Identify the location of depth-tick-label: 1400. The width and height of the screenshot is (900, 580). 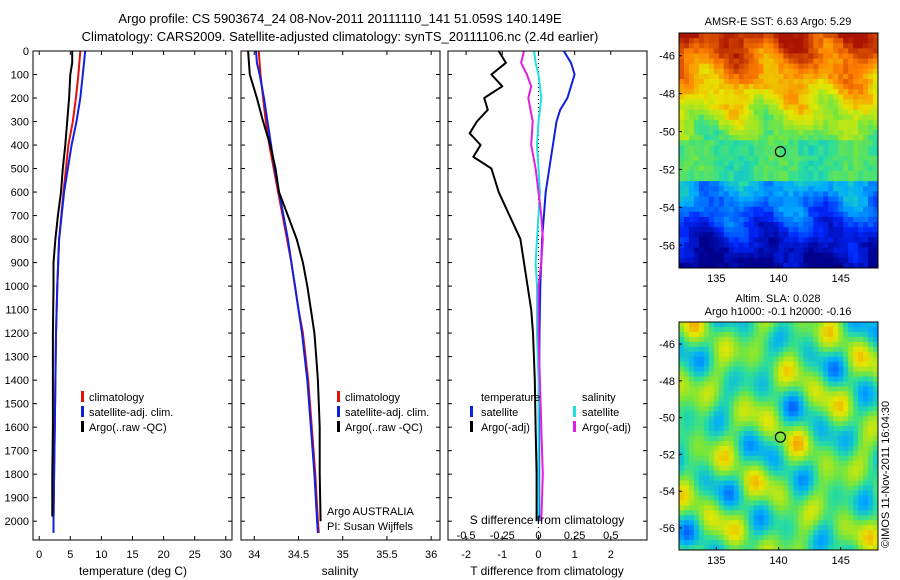
(17, 381).